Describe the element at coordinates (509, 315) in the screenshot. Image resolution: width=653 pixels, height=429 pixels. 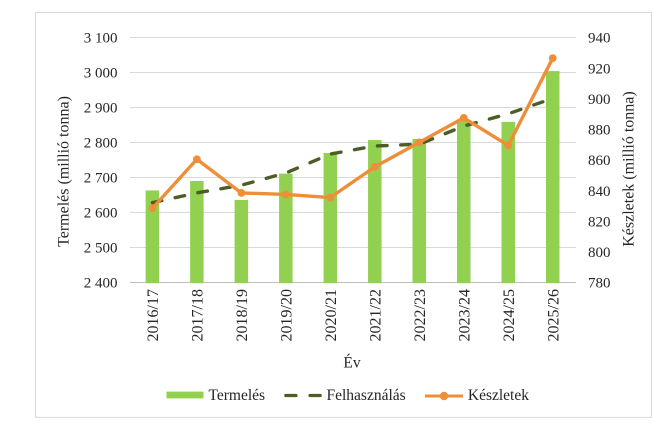
I see `svg-text: 2024/25` at that location.